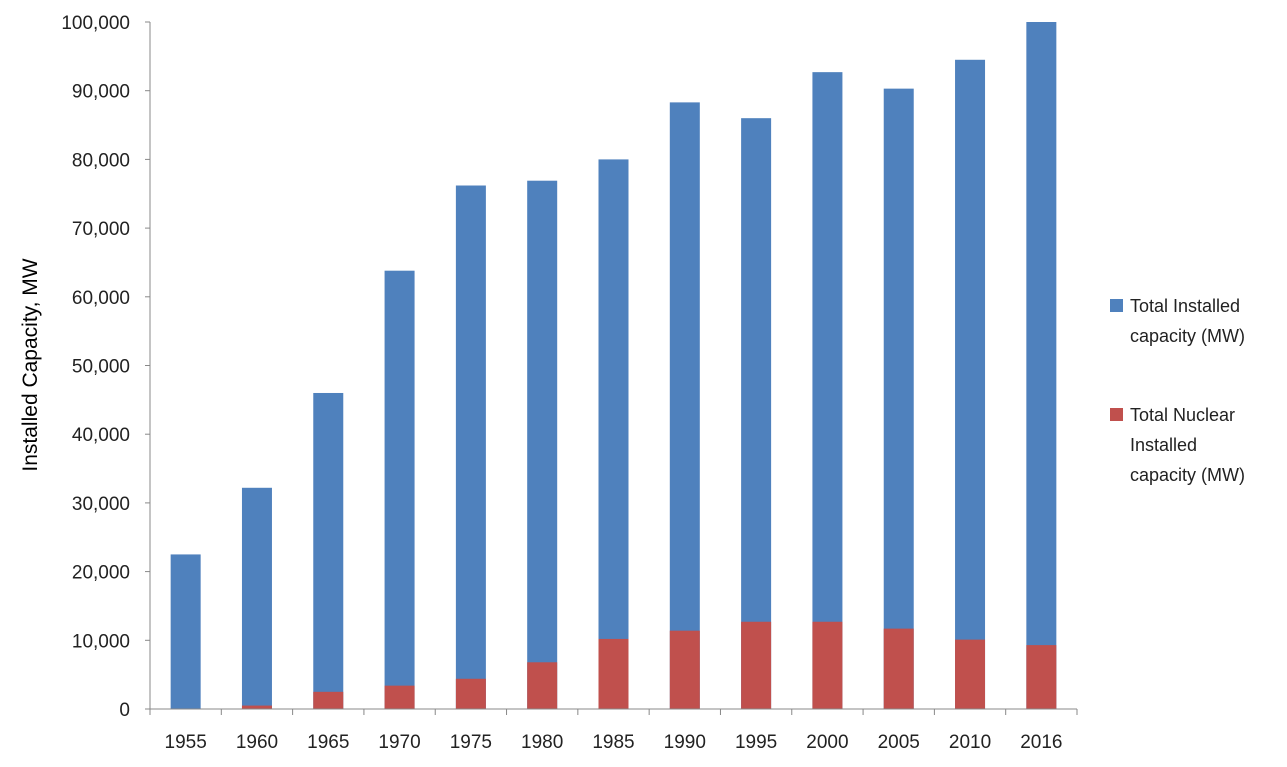 This screenshot has height=767, width=1287. I want to click on total-bar-2016, so click(1041, 365).